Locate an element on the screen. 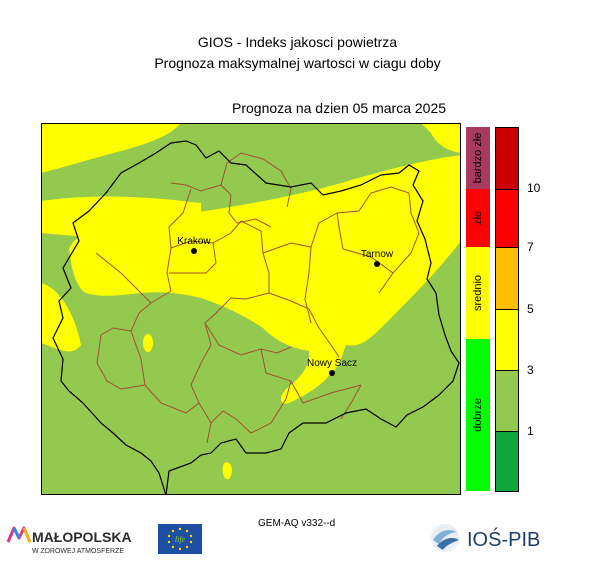 This screenshot has width=595, height=566. category-moderate: srednio is located at coordinates (478, 293).